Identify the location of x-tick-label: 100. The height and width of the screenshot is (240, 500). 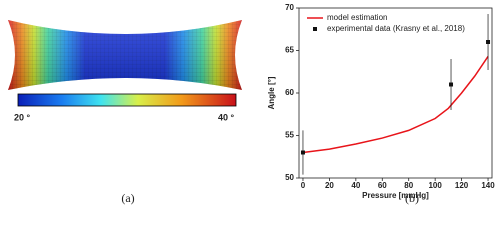
(435, 185).